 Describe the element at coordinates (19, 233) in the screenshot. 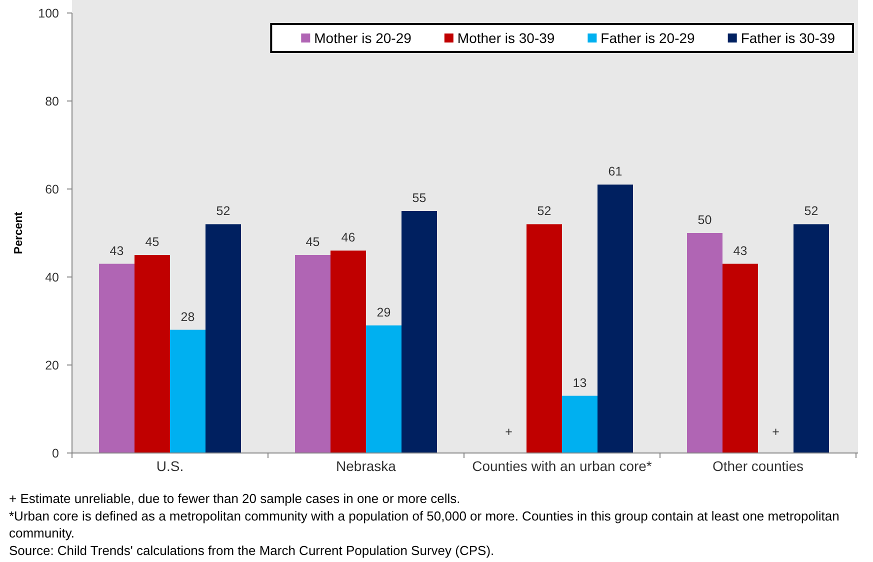

I see `y-axis-title: Percent` at that location.